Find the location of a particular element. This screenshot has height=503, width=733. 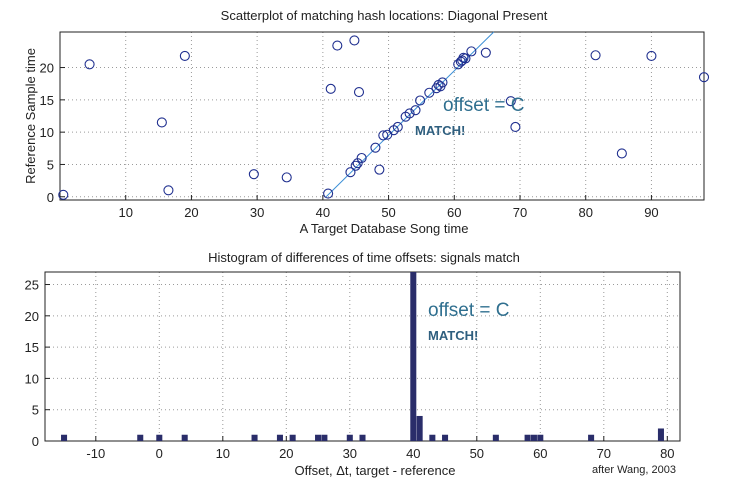

scatter-y-tick-label: 0 is located at coordinates (50, 197).